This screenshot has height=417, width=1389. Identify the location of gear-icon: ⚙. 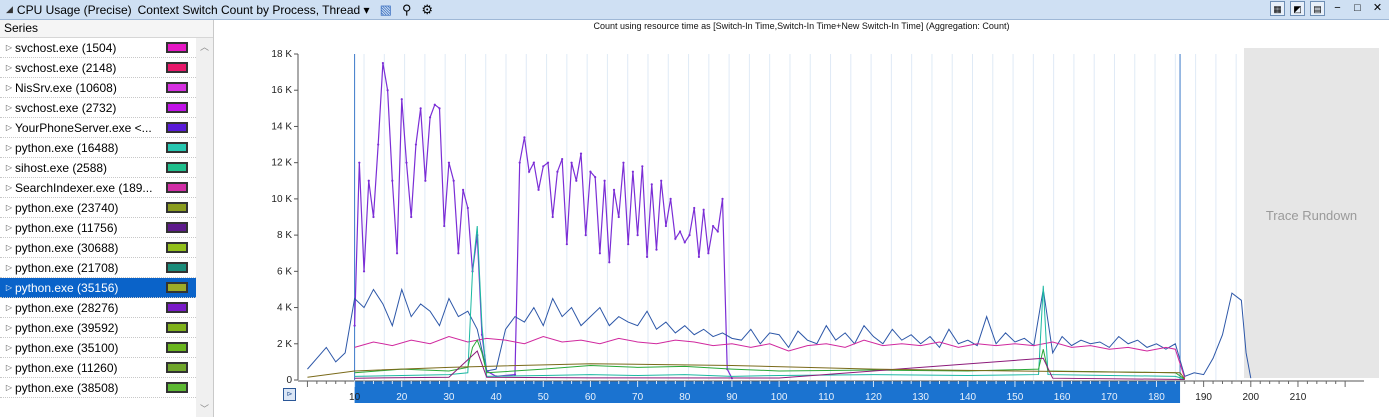
(427, 9).